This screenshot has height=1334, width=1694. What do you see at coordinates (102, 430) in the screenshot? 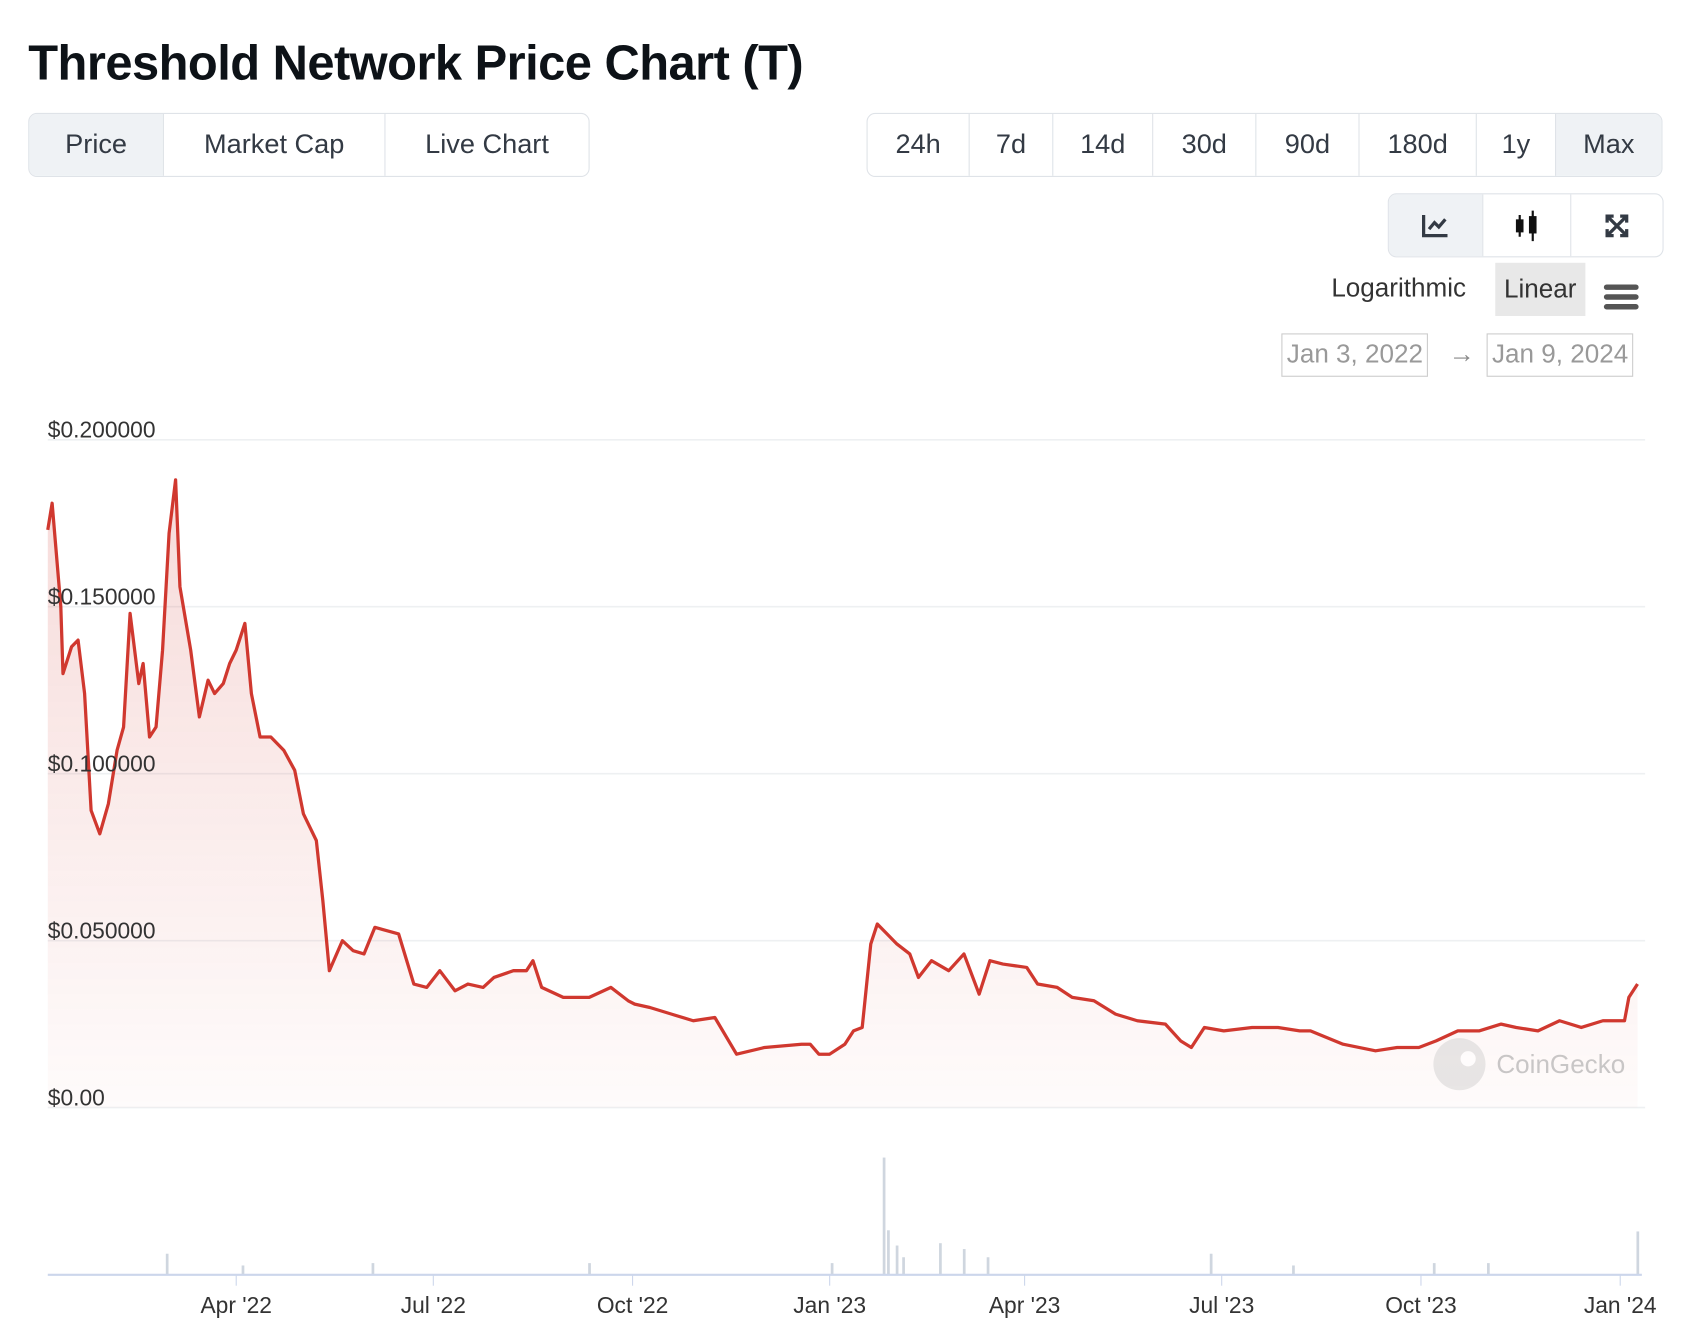
I see `y-tick-label: $0.200000` at bounding box center [102, 430].